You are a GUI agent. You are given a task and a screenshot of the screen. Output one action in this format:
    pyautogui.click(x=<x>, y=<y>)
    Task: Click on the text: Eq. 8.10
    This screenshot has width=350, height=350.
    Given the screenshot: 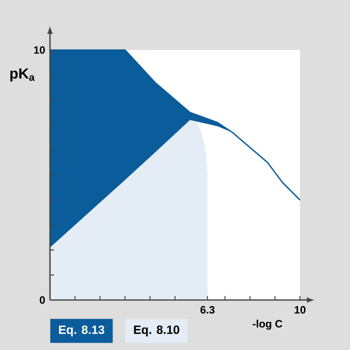 What is the action you would take?
    pyautogui.click(x=157, y=330)
    